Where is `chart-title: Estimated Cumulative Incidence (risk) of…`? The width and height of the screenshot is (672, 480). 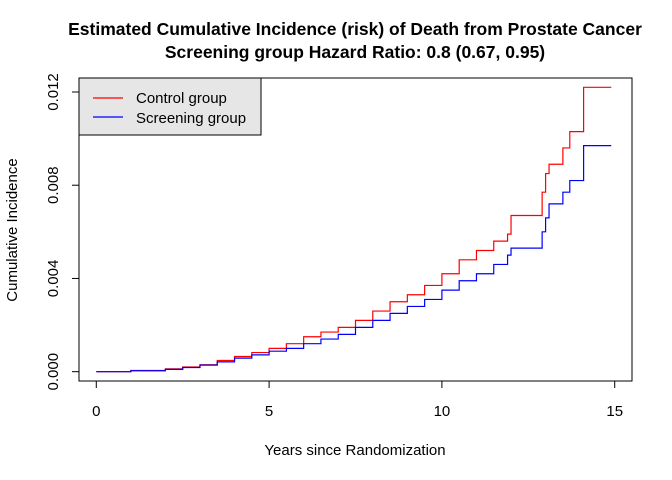 chart-title: Estimated Cumulative Incidence (risk) of… is located at coordinates (355, 29).